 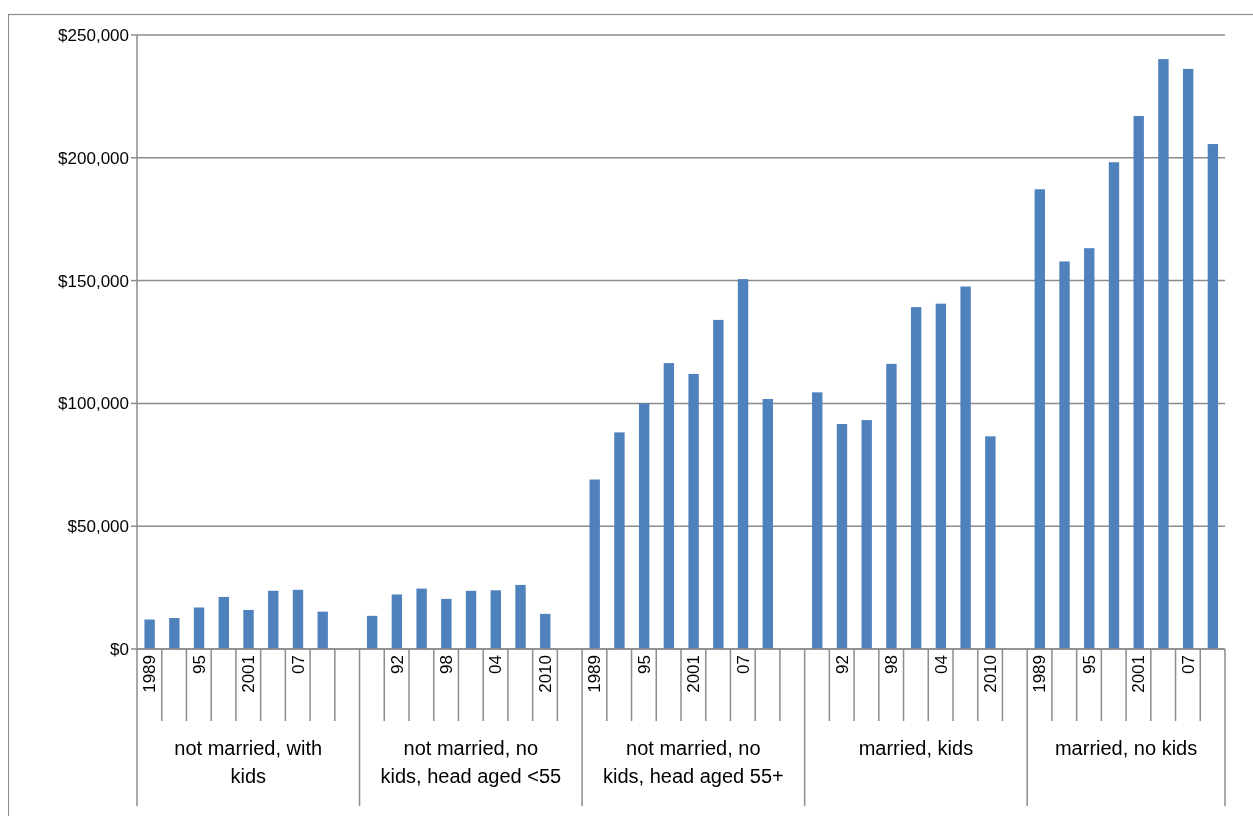 I want to click on text: married, no kids, so click(x=1126, y=748).